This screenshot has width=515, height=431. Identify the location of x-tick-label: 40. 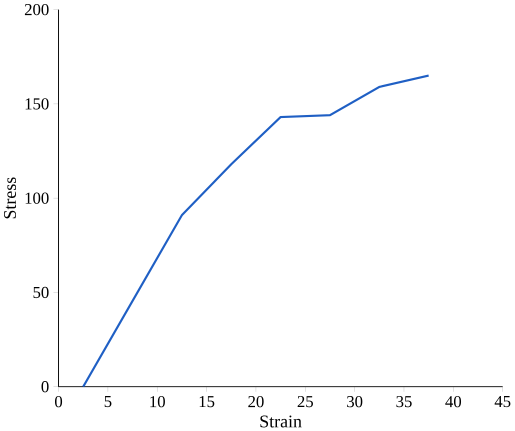
(453, 402).